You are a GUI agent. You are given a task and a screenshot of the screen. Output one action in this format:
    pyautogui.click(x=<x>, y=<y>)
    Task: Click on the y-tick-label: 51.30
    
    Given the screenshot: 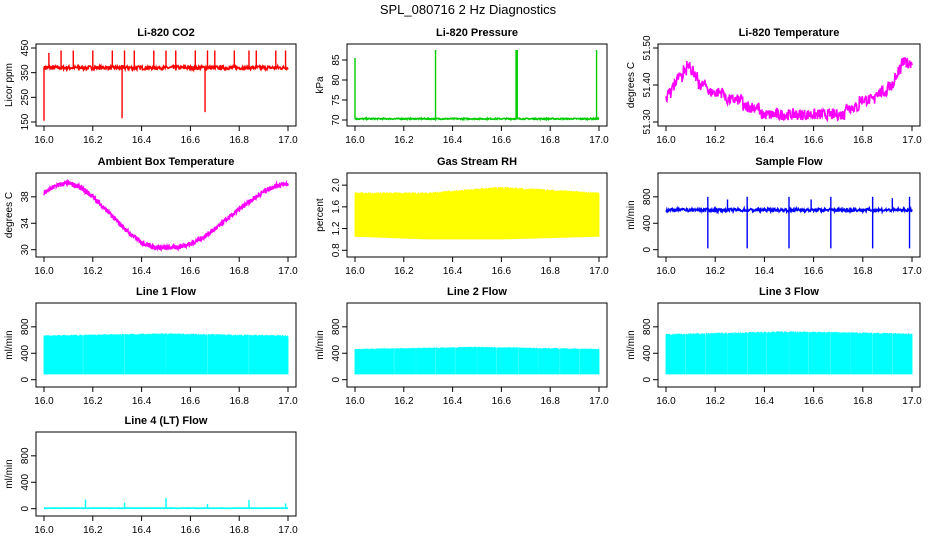 What is the action you would take?
    pyautogui.click(x=647, y=121)
    